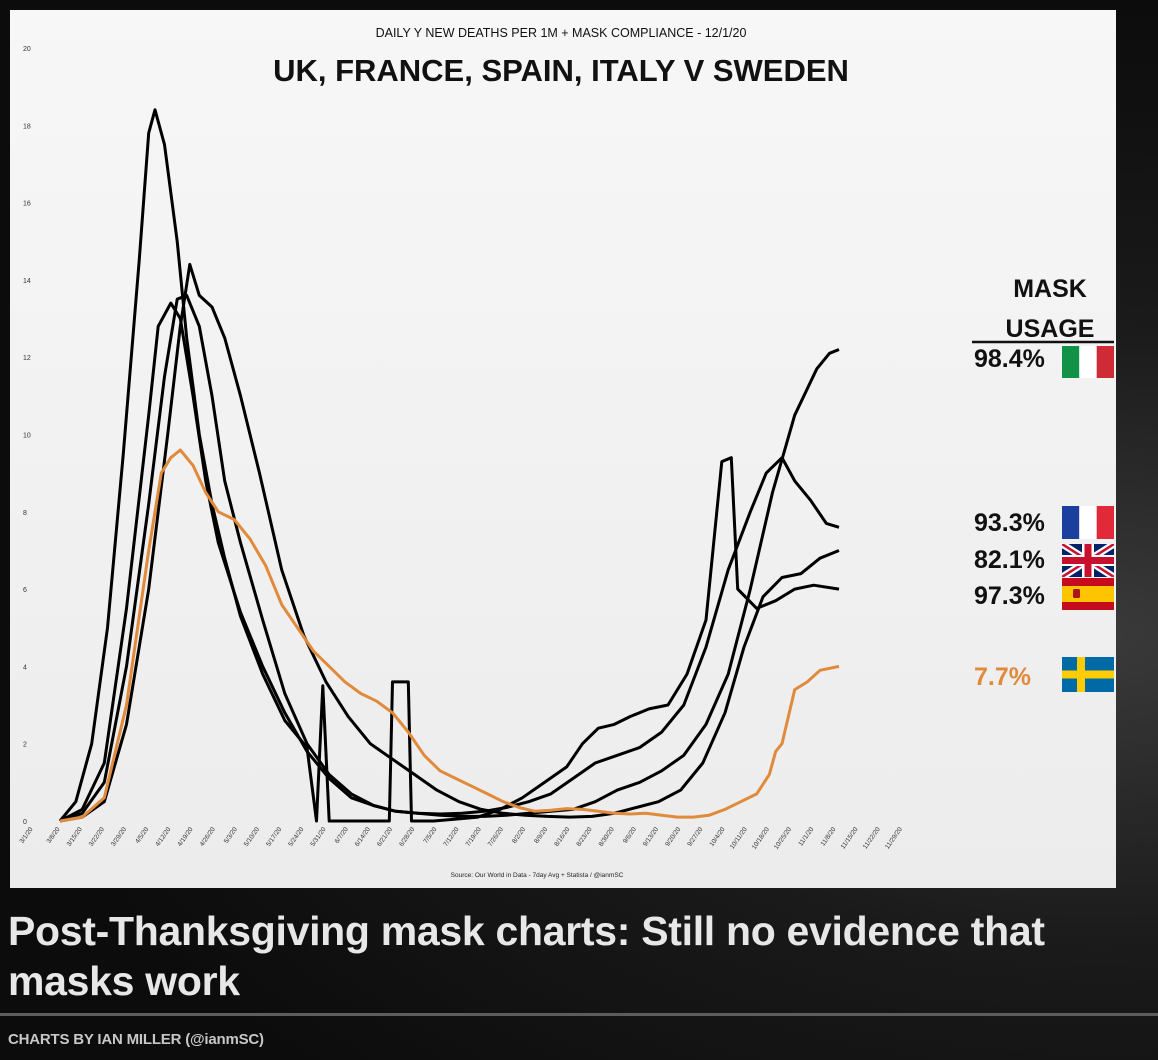 The image size is (1158, 1060). Describe the element at coordinates (119, 837) in the screenshot. I see `x-tick-label: 3/29/20` at that location.